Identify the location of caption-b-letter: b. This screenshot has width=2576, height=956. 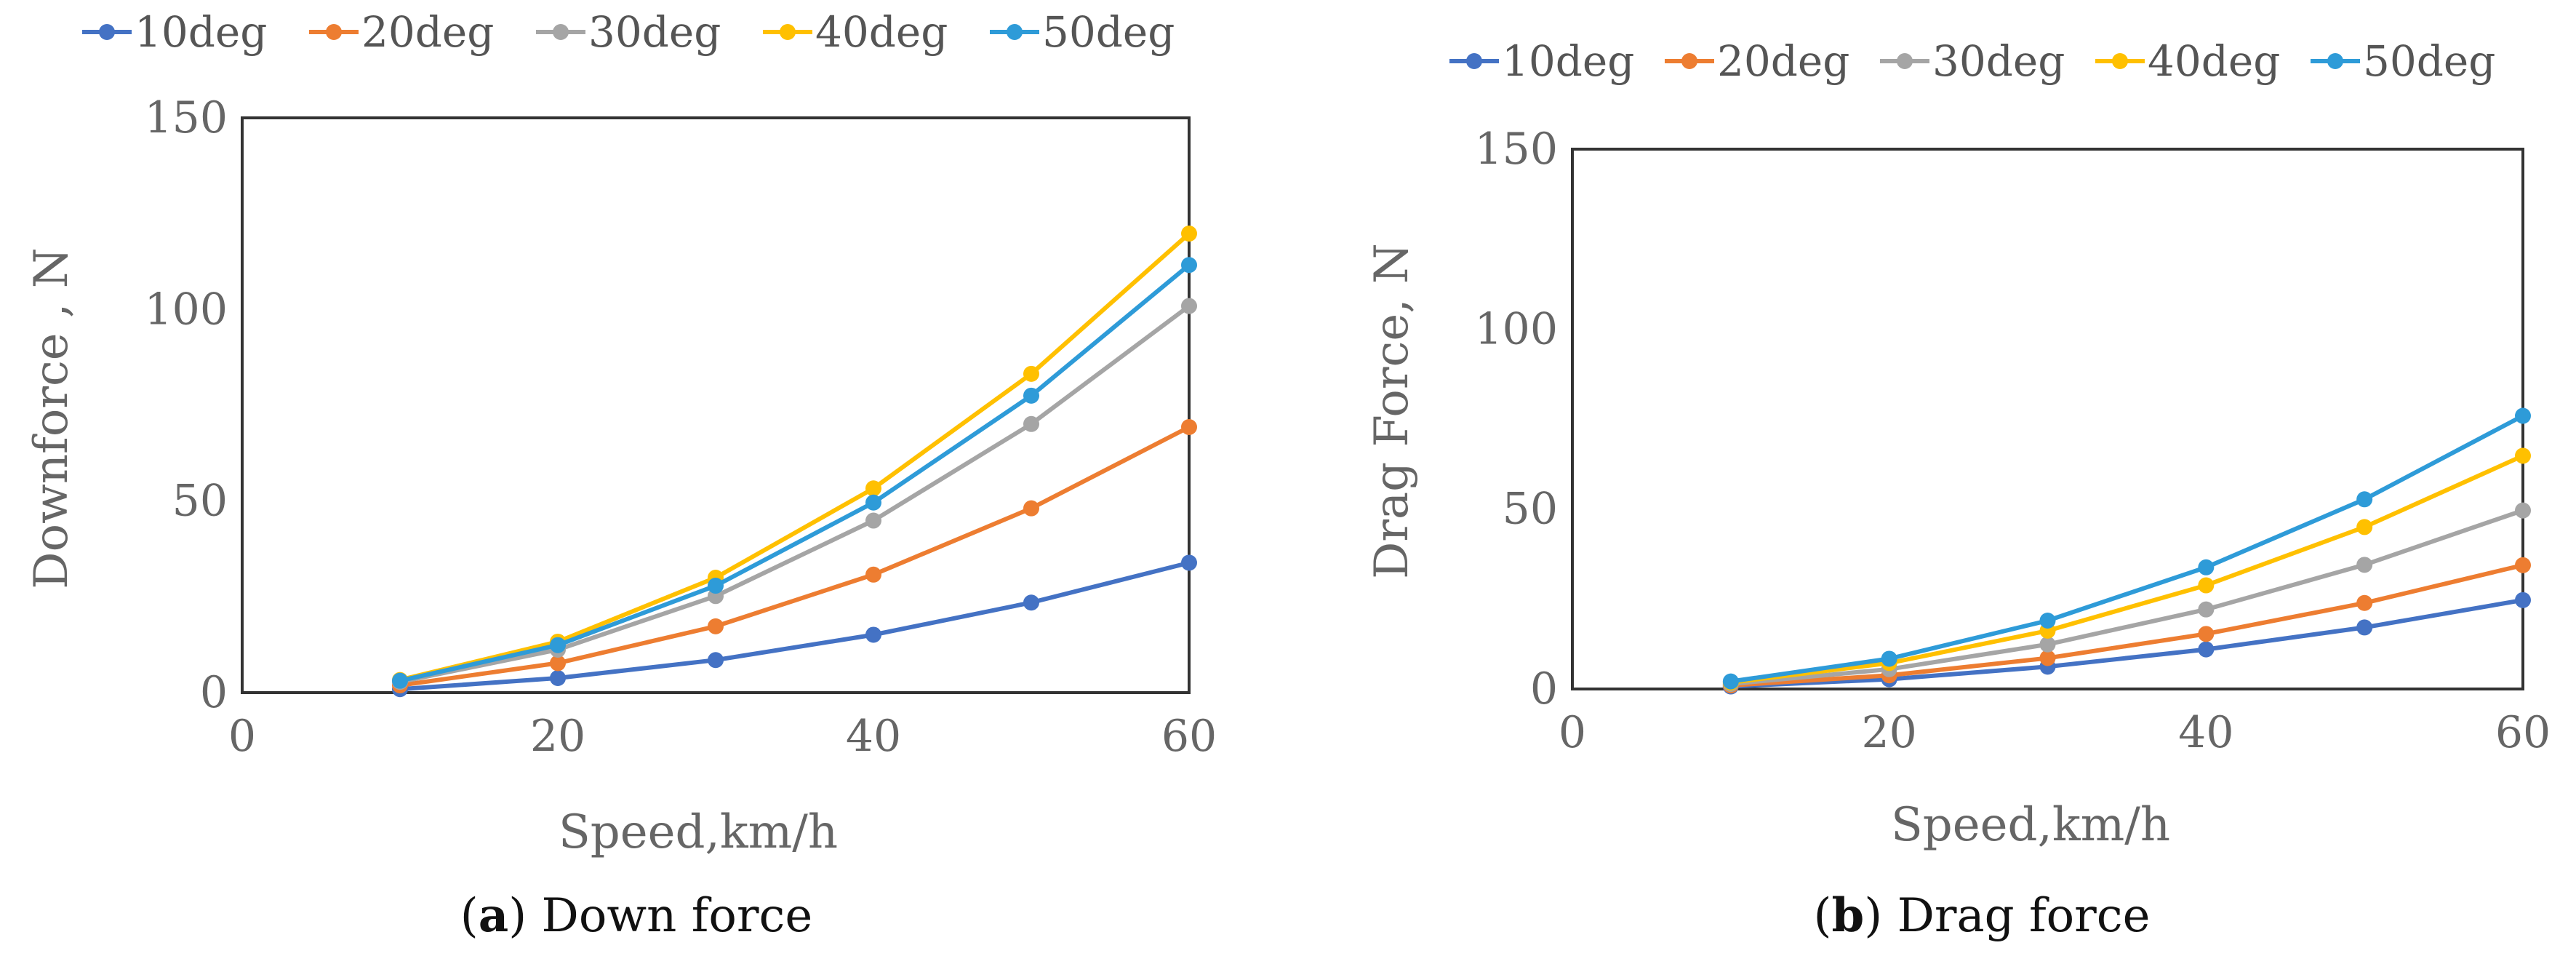
(1848, 915).